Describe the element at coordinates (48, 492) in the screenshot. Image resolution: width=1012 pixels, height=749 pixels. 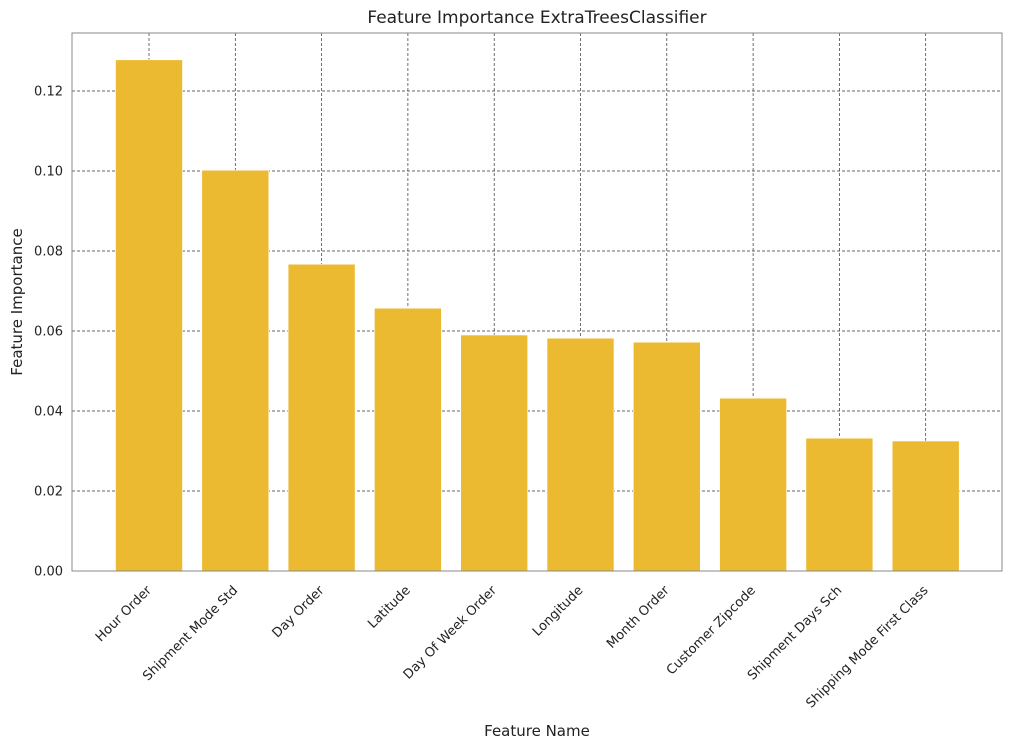
I see `y-tick-label: 0.02` at that location.